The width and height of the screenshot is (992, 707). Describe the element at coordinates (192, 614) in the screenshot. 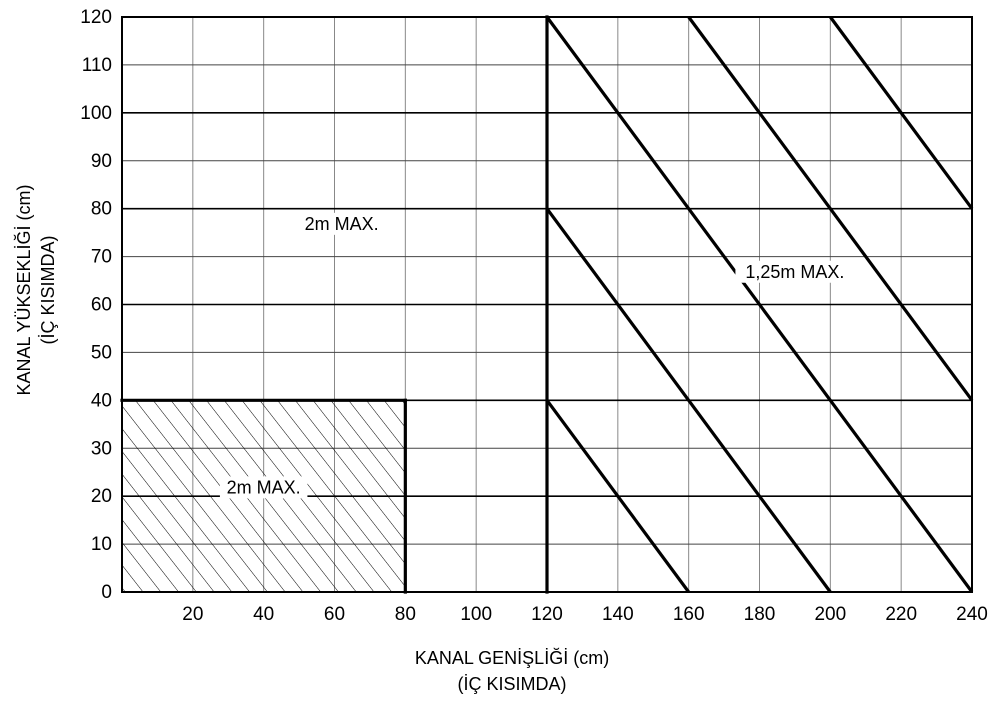

I see `x-tick-label: 20` at that location.